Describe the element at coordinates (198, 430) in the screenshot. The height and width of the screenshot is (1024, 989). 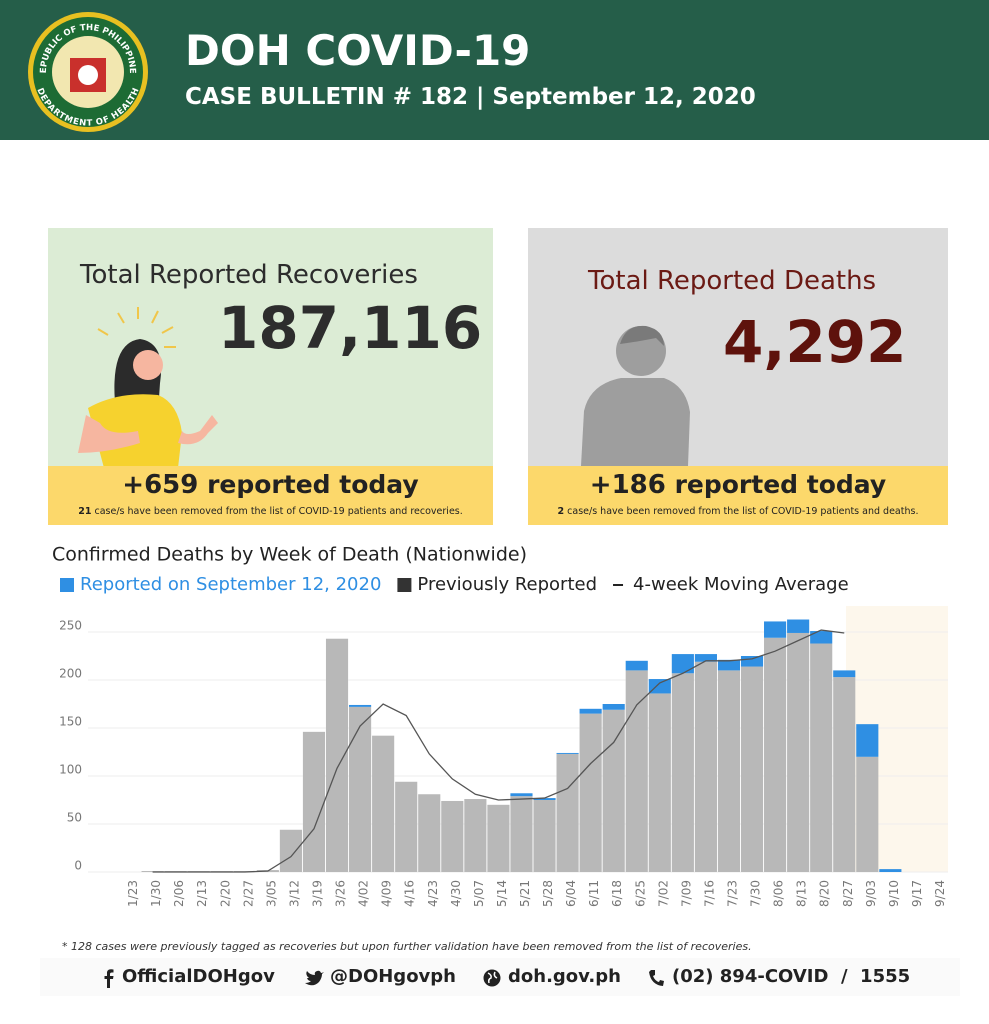
I see `thumb` at that location.